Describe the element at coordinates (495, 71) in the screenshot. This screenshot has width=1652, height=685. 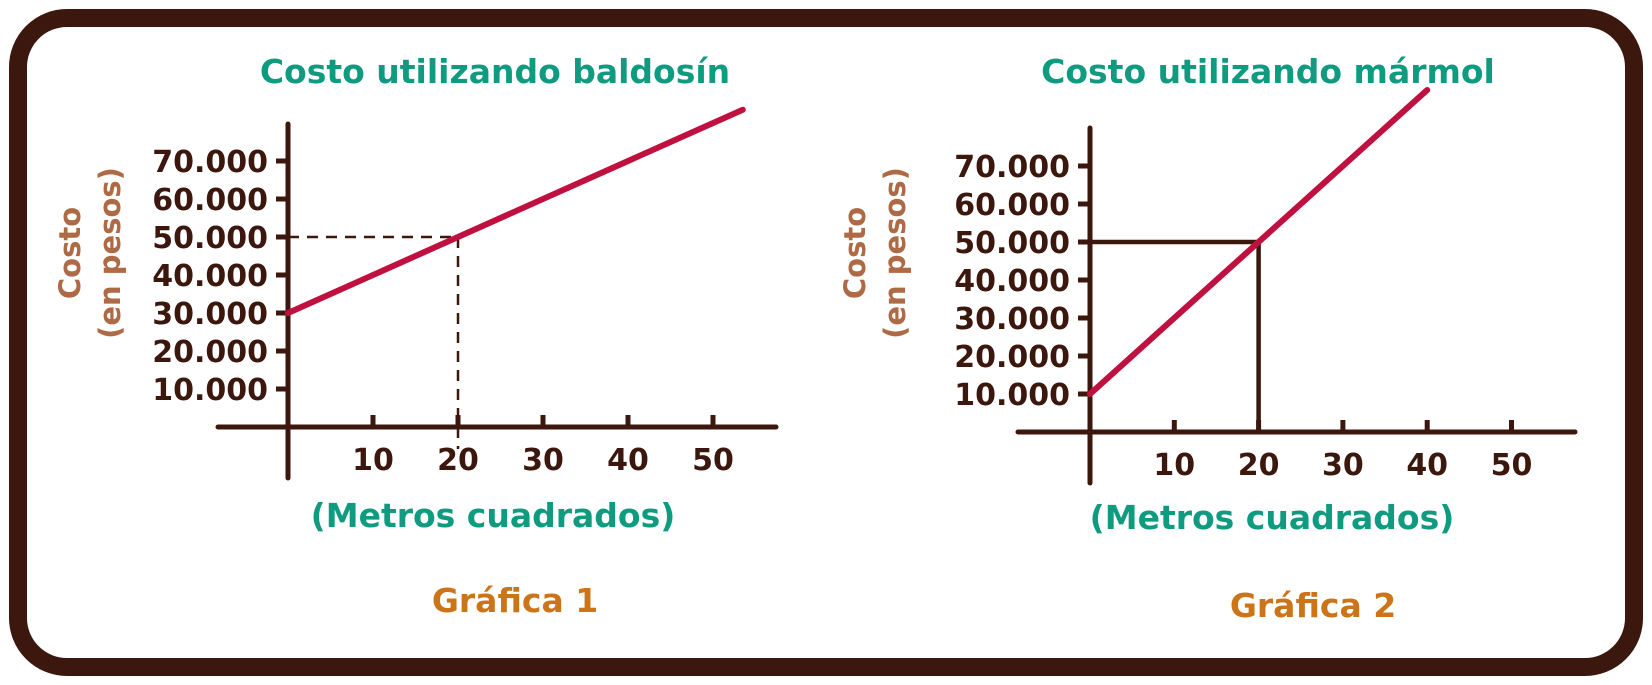
I see `chart-title: Costo utilizando baldosín` at that location.